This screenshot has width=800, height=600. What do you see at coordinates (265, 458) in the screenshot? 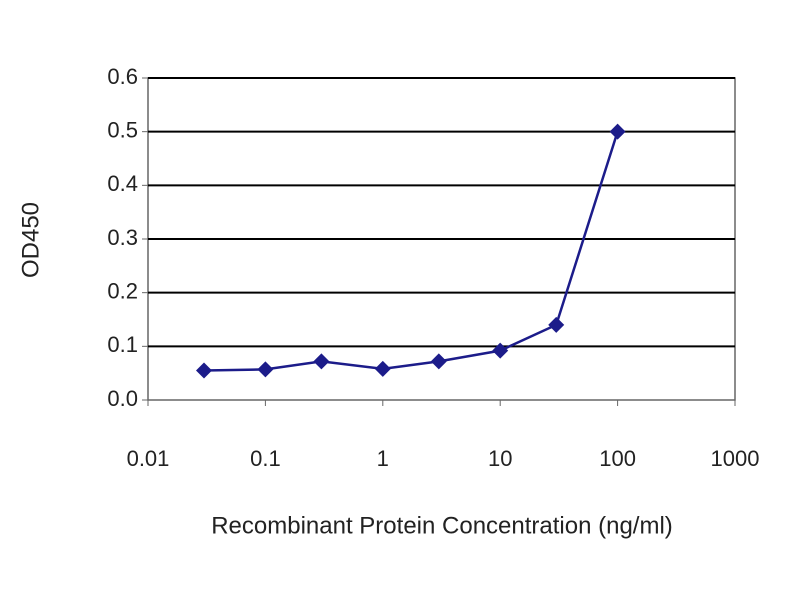
I see `x-tick-label: 0.1` at bounding box center [265, 458].